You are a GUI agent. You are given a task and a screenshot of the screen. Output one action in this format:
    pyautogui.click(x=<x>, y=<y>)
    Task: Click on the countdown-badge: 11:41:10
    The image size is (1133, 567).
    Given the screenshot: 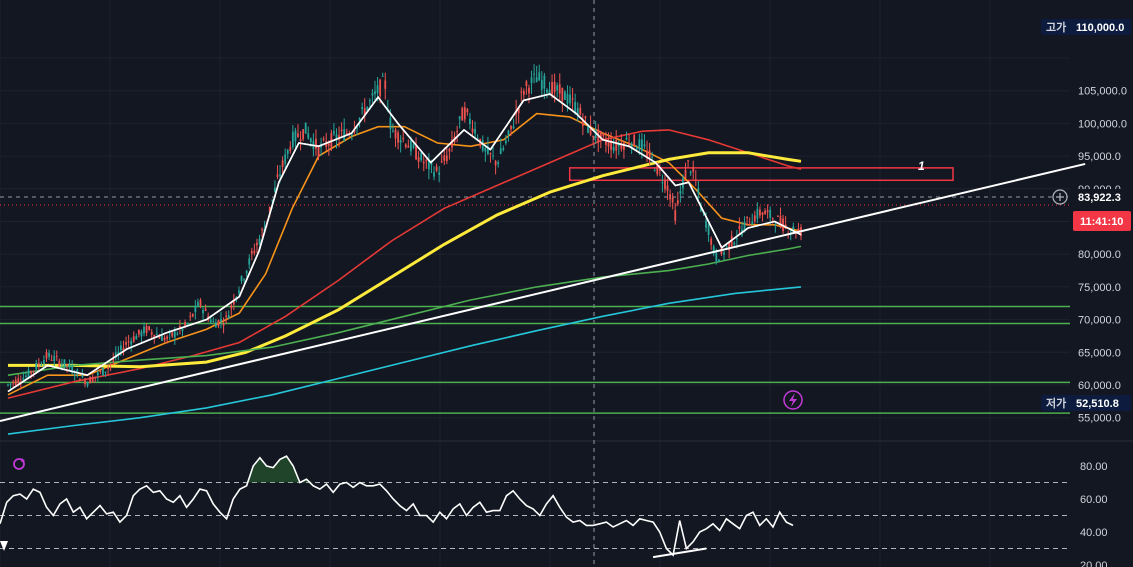 What is the action you would take?
    pyautogui.click(x=1102, y=221)
    